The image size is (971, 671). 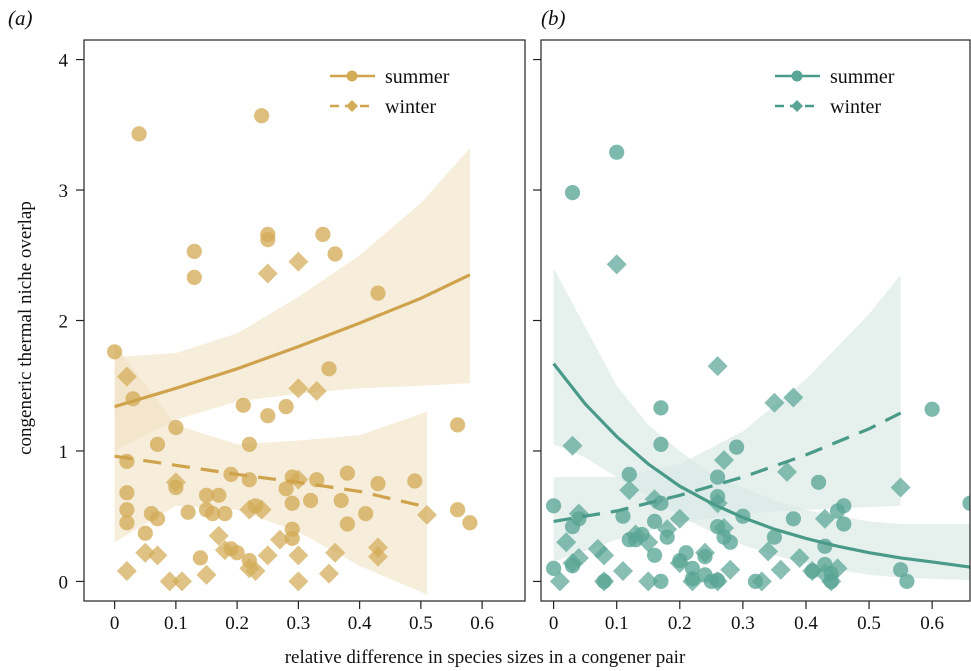 I want to click on panel-label-b: (b), so click(x=553, y=18).